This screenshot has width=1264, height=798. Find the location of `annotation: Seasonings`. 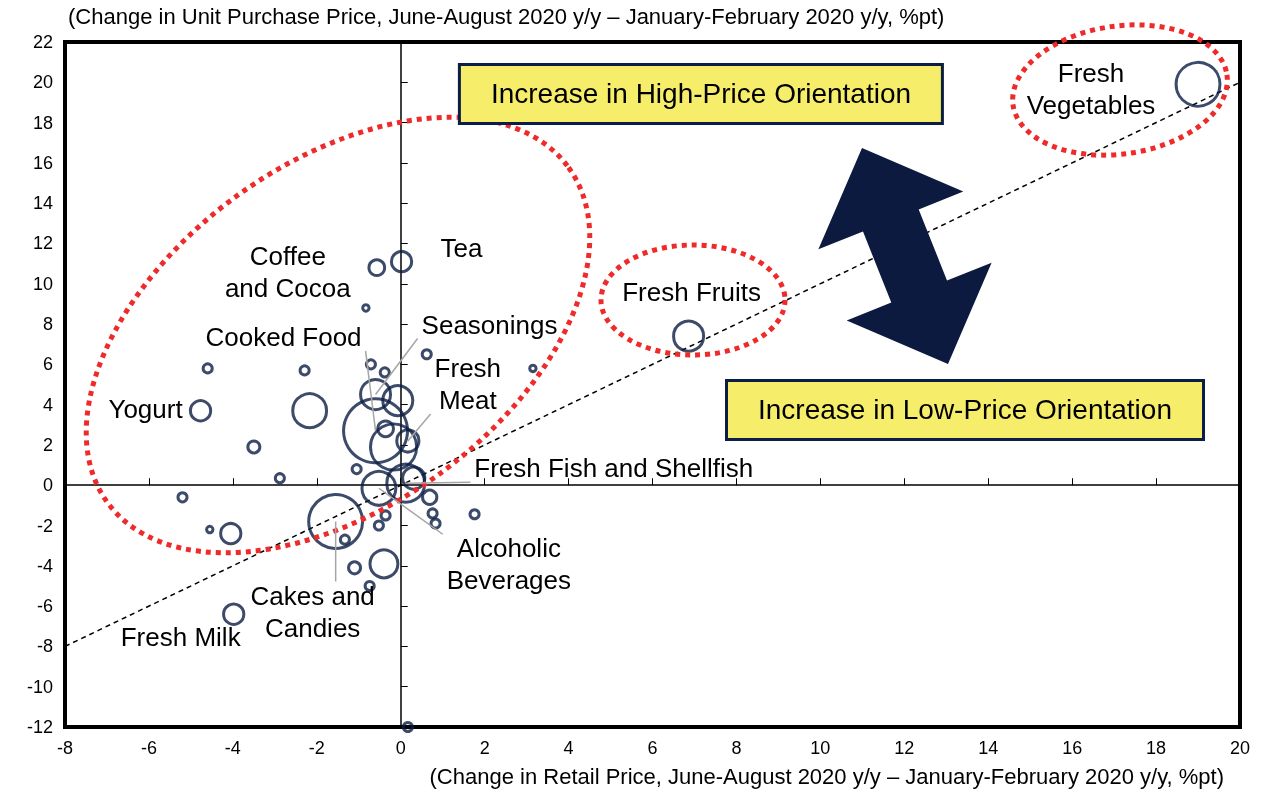

annotation: Seasonings is located at coordinates (489, 324).